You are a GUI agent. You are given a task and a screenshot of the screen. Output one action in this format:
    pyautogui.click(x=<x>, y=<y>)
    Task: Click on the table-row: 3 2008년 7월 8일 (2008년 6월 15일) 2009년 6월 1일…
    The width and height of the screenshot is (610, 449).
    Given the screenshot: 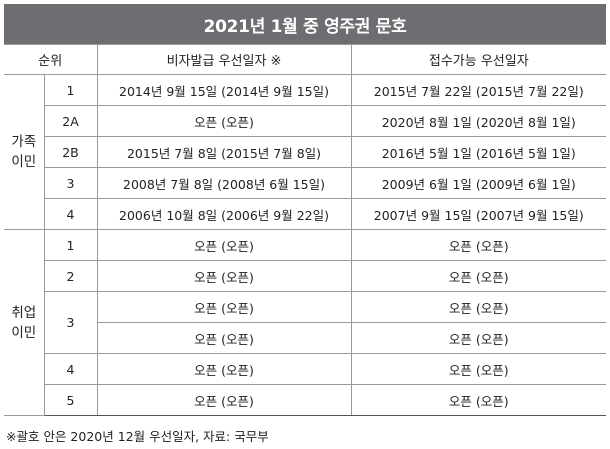 What is the action you would take?
    pyautogui.click(x=305, y=183)
    